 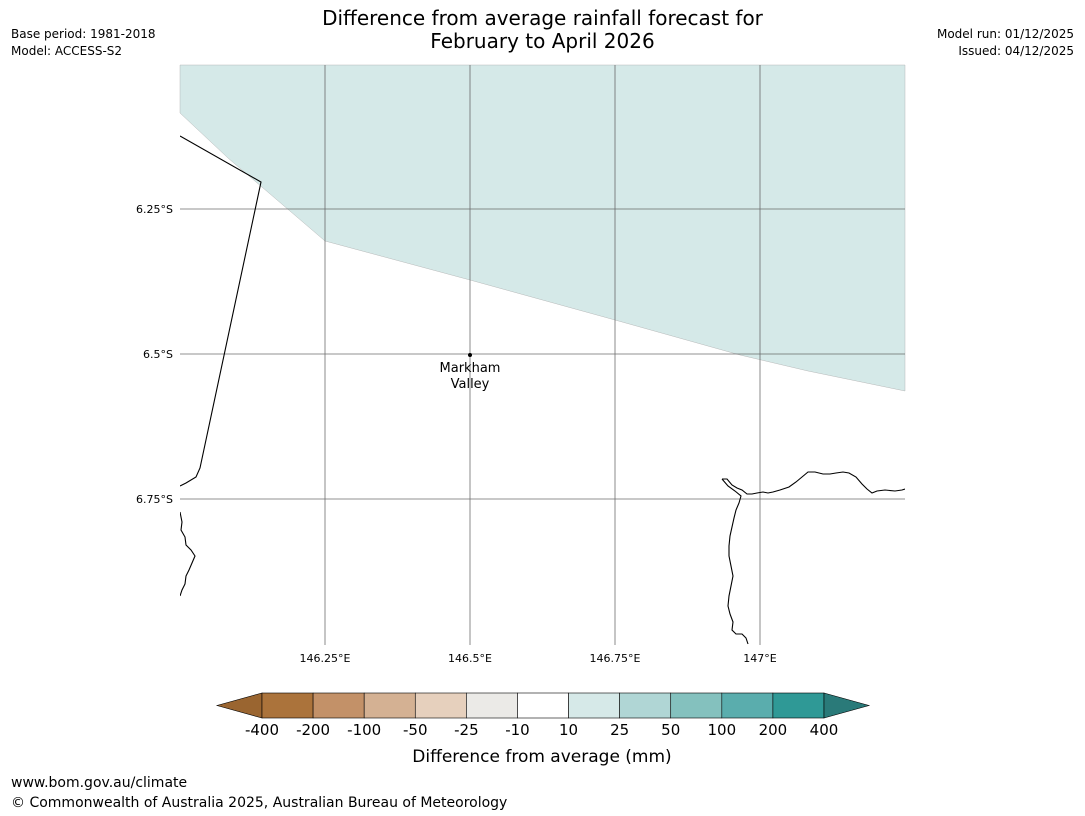 What do you see at coordinates (99, 783) in the screenshot?
I see `footer-url: www.bom.gov.au/climate` at bounding box center [99, 783].